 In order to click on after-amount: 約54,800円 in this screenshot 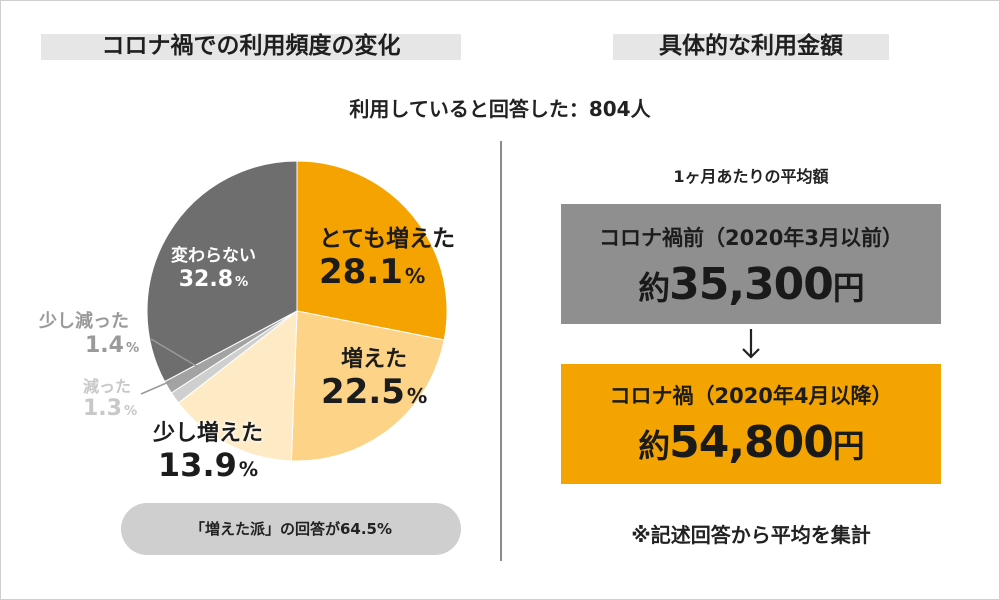, I will do `click(751, 442)`.